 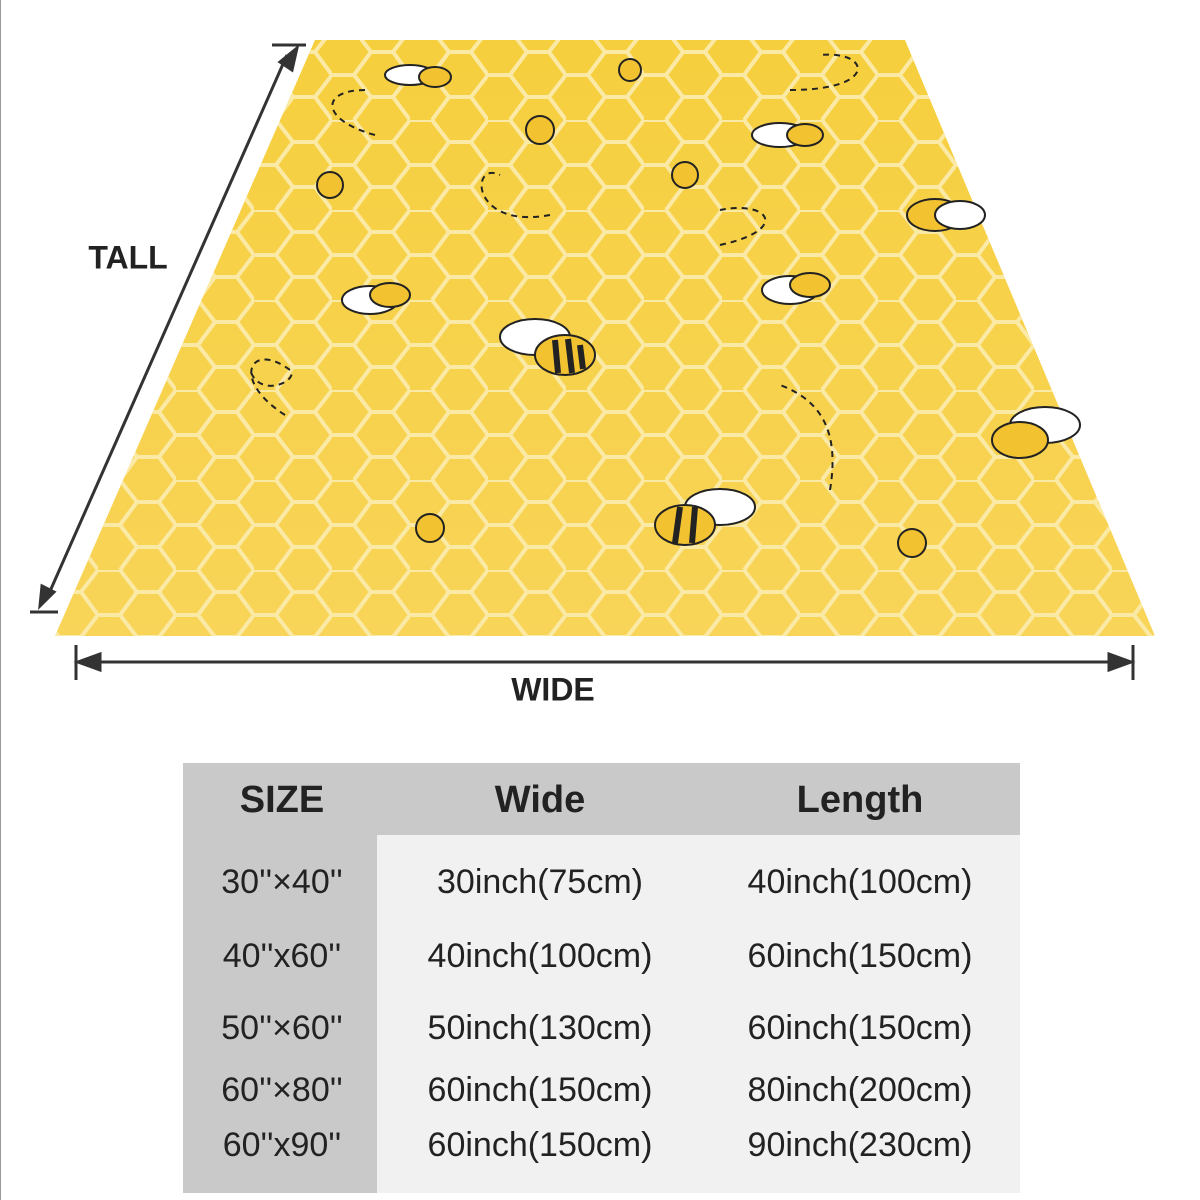 What do you see at coordinates (553, 689) in the screenshot?
I see `wide-label: WIDE` at bounding box center [553, 689].